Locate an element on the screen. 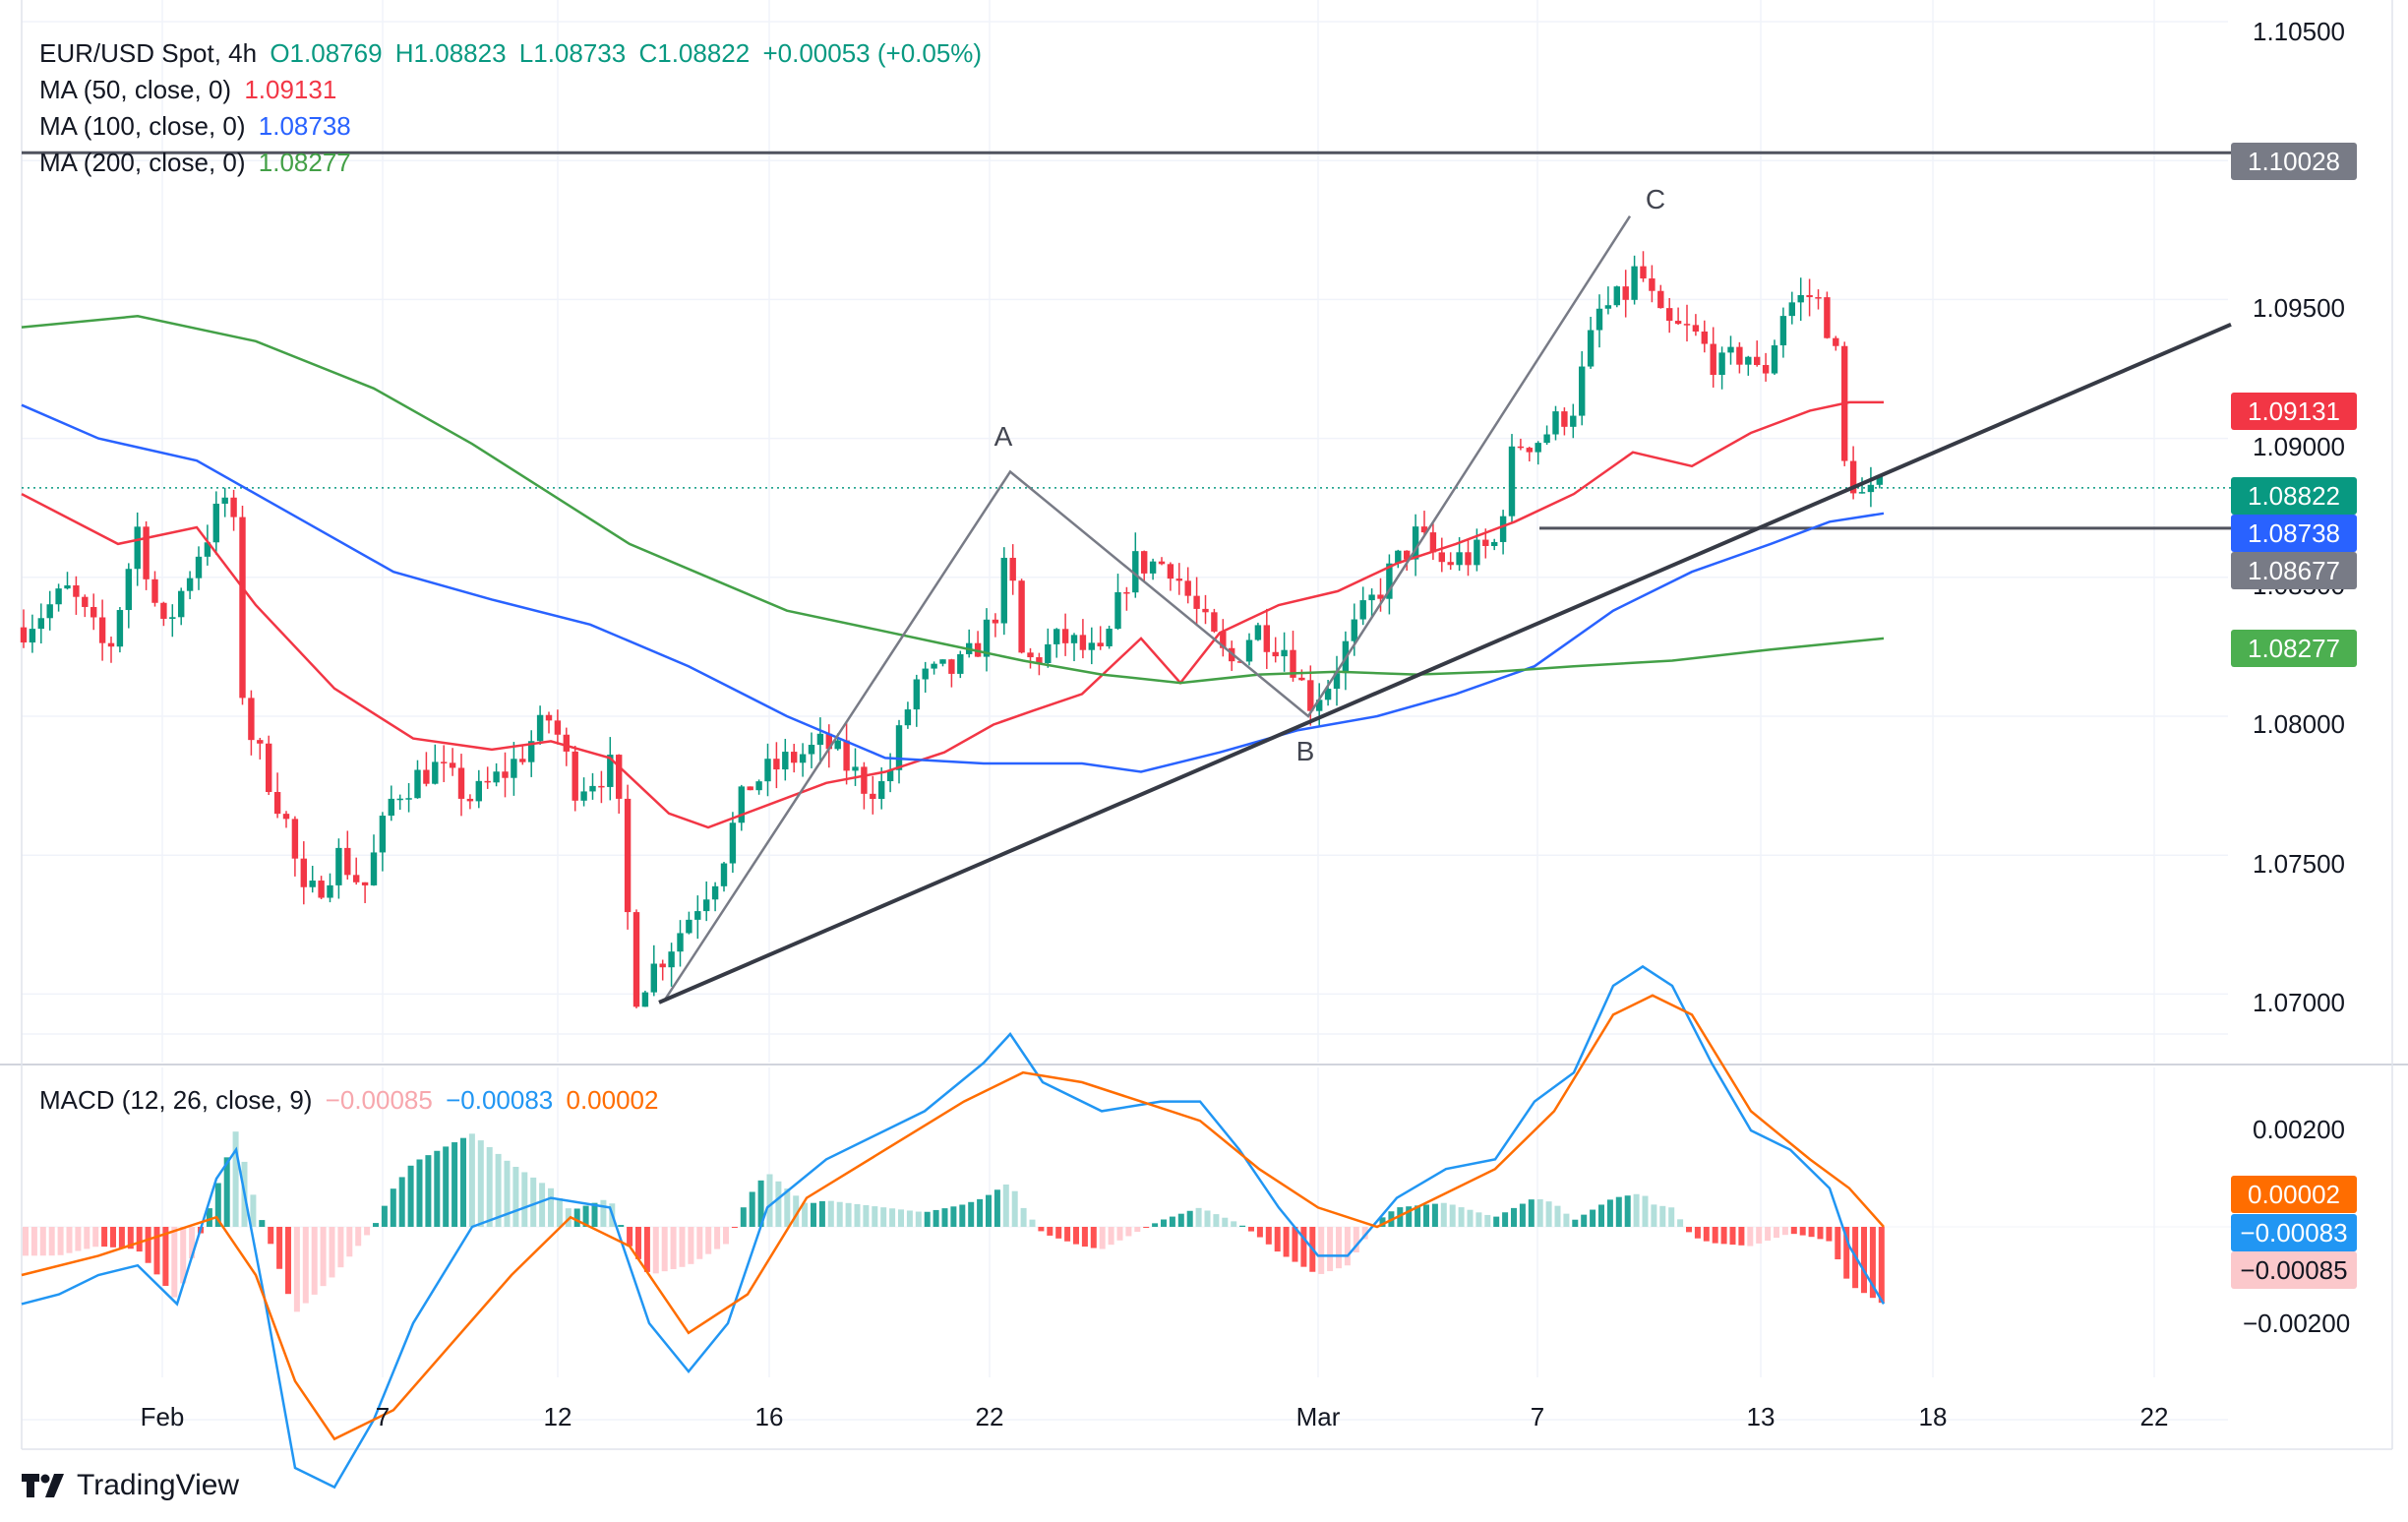 Image resolution: width=2408 pixels, height=1522 pixels. ma100-legend: MA (100, close, 0) 1.08738 is located at coordinates (198, 126).